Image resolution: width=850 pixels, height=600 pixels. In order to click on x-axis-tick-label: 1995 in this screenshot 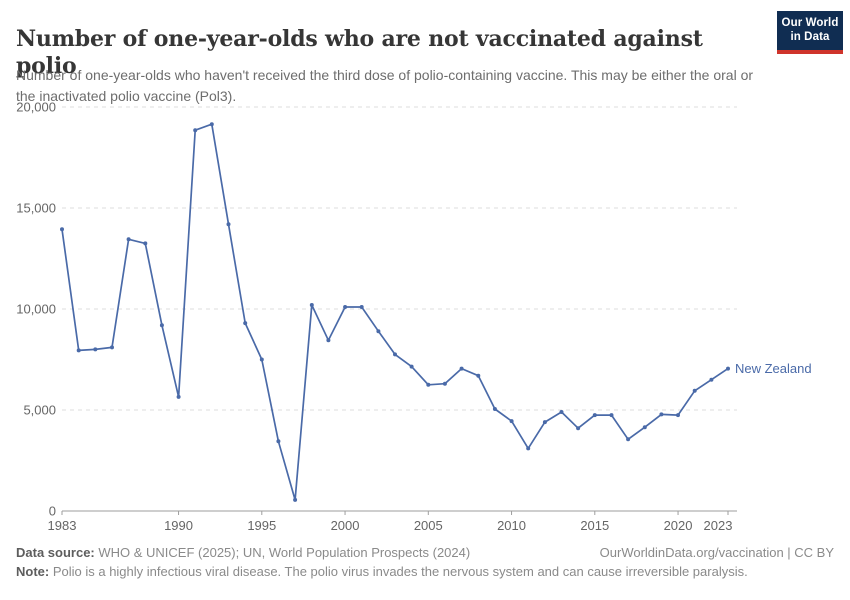, I will do `click(261, 525)`.